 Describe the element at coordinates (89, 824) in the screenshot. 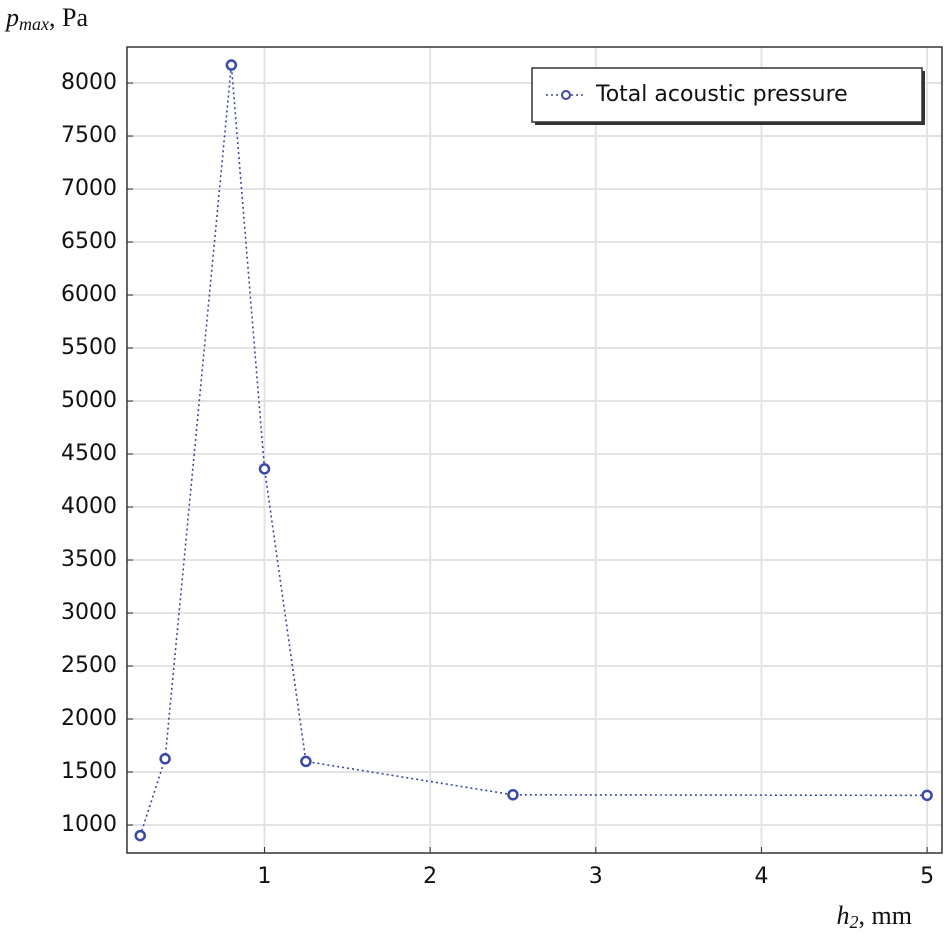

I see `y-tick-label: 1000` at that location.